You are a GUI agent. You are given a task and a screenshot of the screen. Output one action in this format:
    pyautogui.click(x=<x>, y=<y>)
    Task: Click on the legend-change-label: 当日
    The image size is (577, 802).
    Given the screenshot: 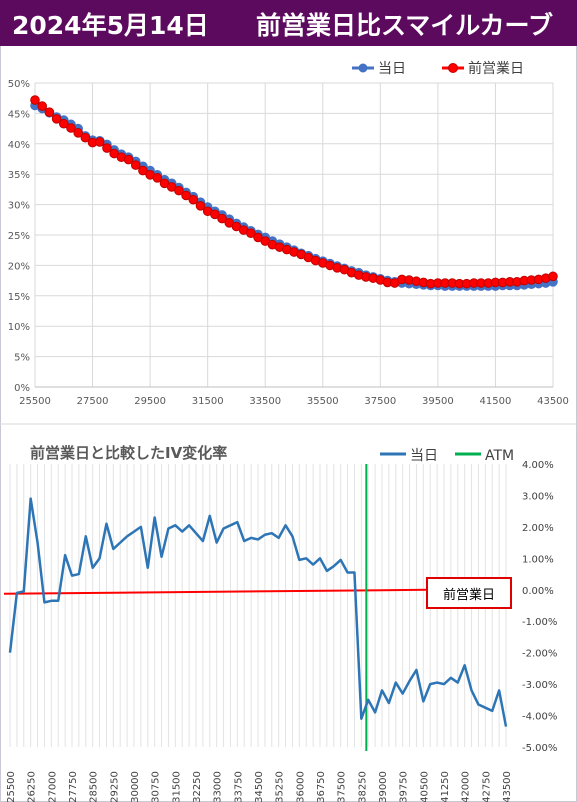 What is the action you would take?
    pyautogui.click(x=424, y=456)
    